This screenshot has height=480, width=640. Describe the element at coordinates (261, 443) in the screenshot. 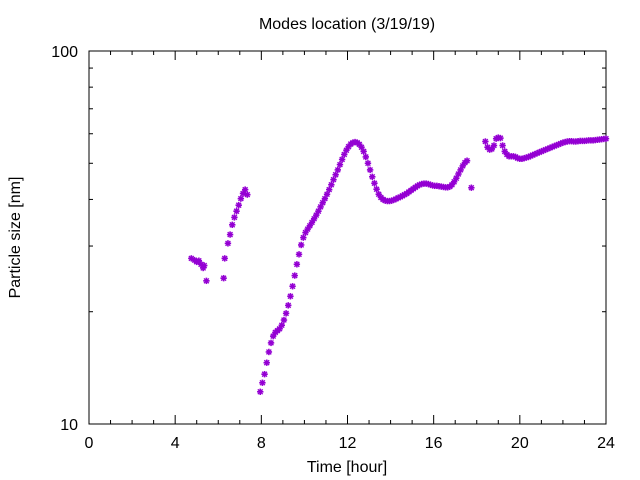

I see `x-tick-label: 8` at that location.